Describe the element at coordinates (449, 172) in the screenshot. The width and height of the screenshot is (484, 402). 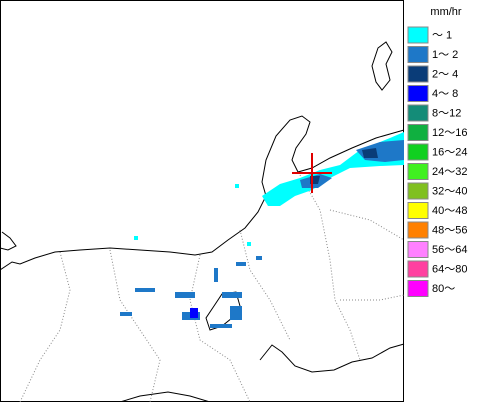
I see `legend-label: 24～32` at that location.